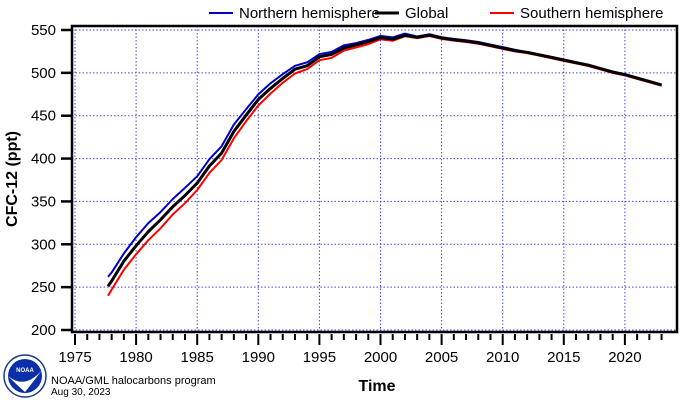 The height and width of the screenshot is (405, 695). What do you see at coordinates (197, 357) in the screenshot?
I see `x-tick-label: 1985` at bounding box center [197, 357].